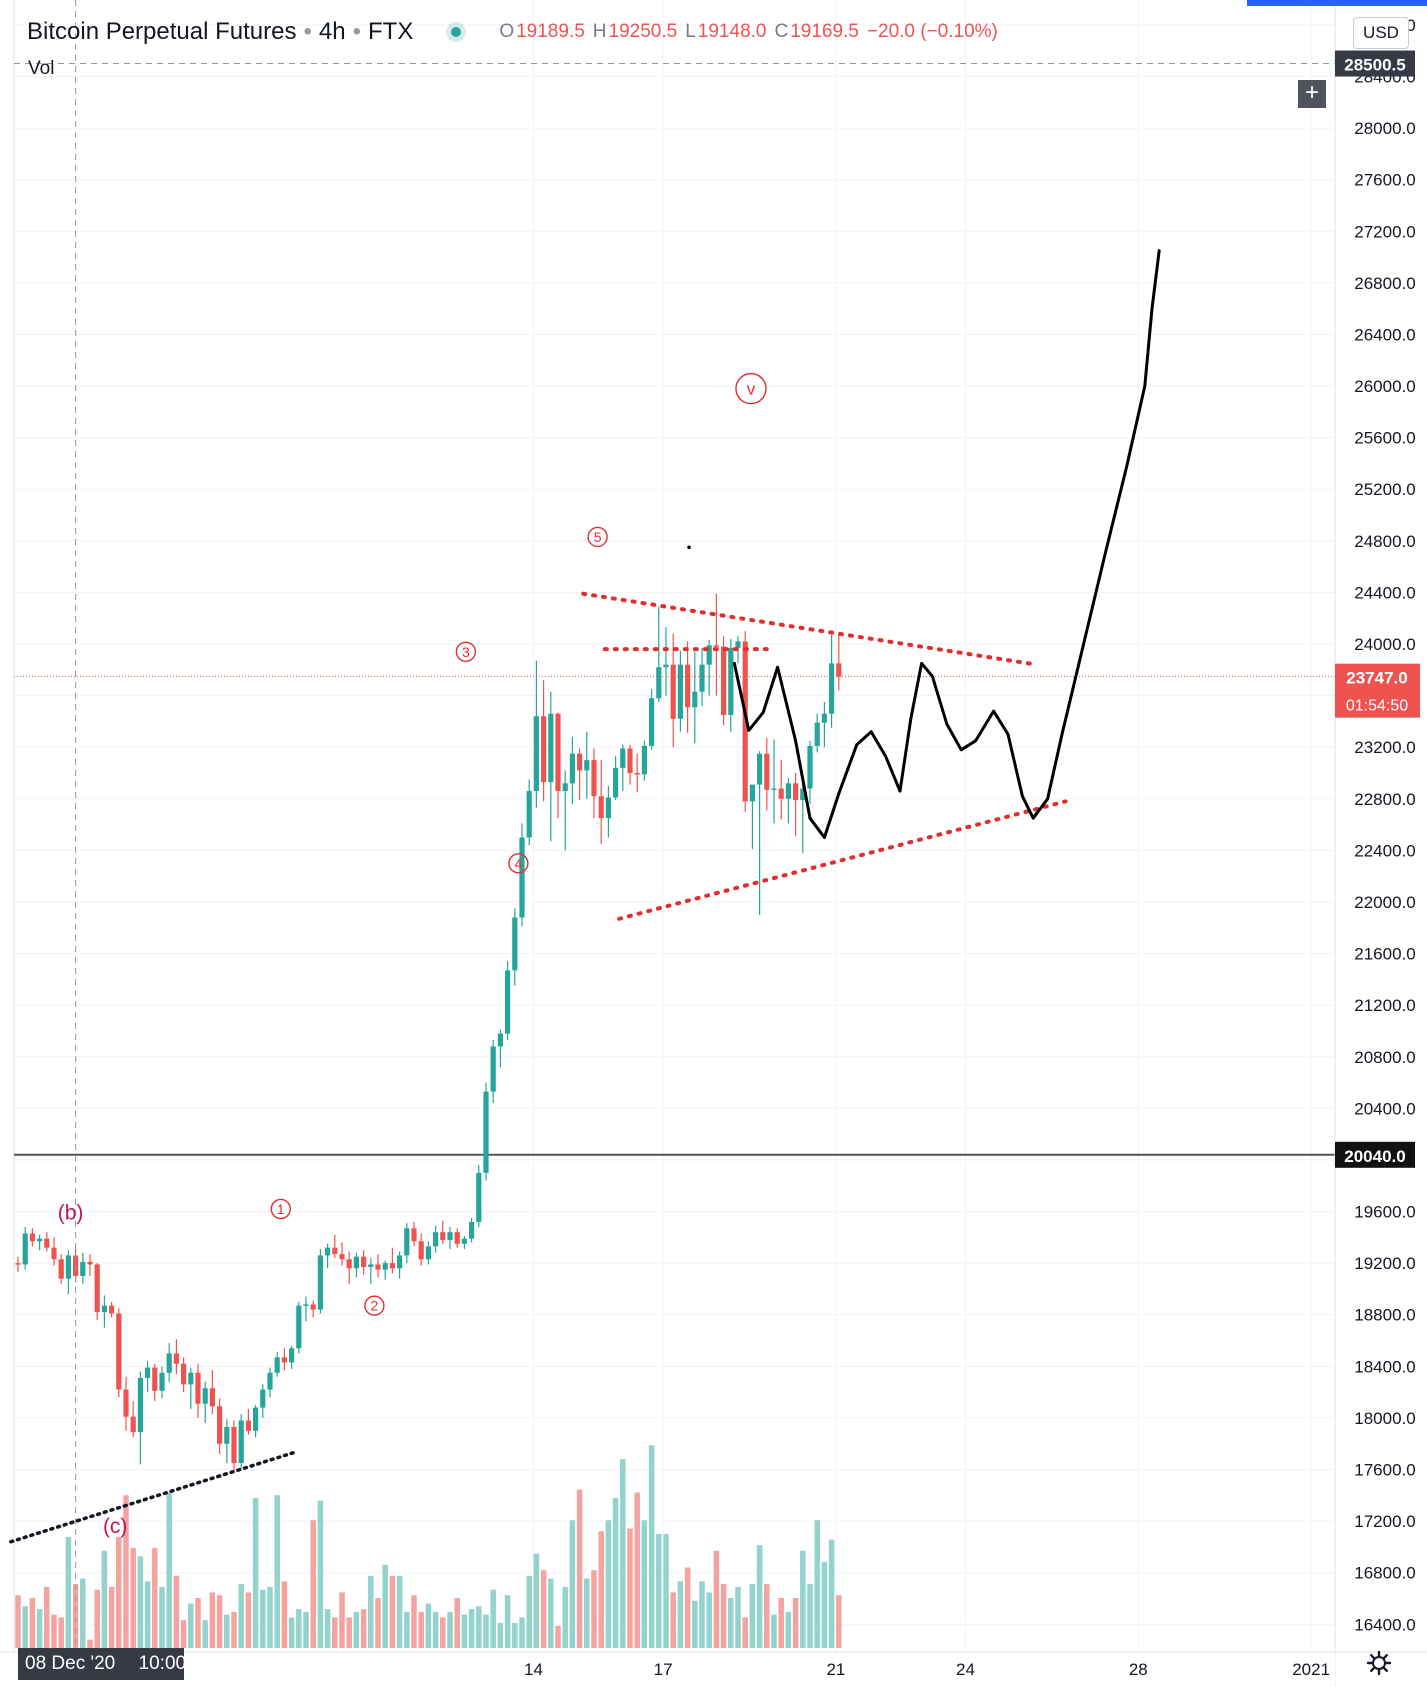 Image resolution: width=1427 pixels, height=1687 pixels. I want to click on currency-button: USD, so click(1381, 33).